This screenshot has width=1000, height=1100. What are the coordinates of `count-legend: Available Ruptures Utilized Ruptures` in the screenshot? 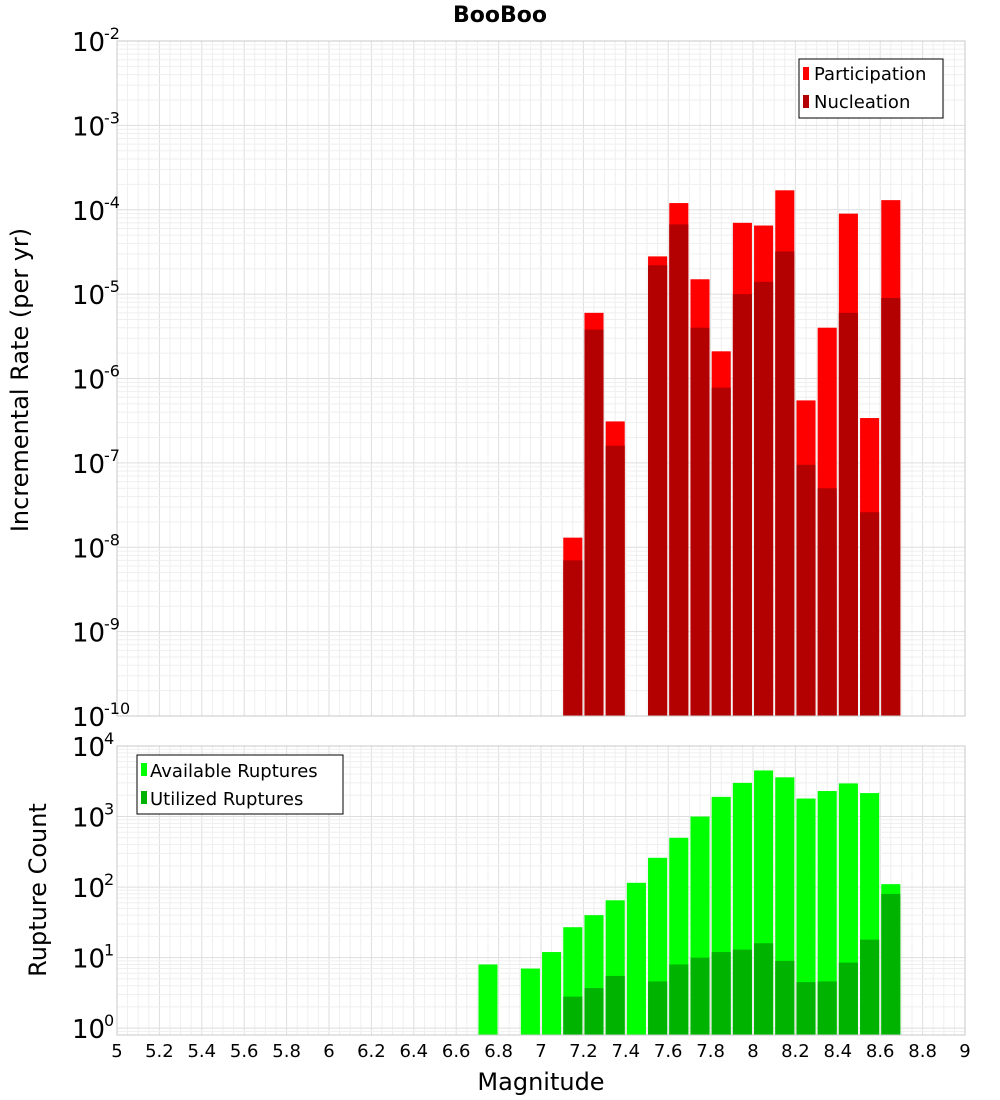 It's located at (240, 784).